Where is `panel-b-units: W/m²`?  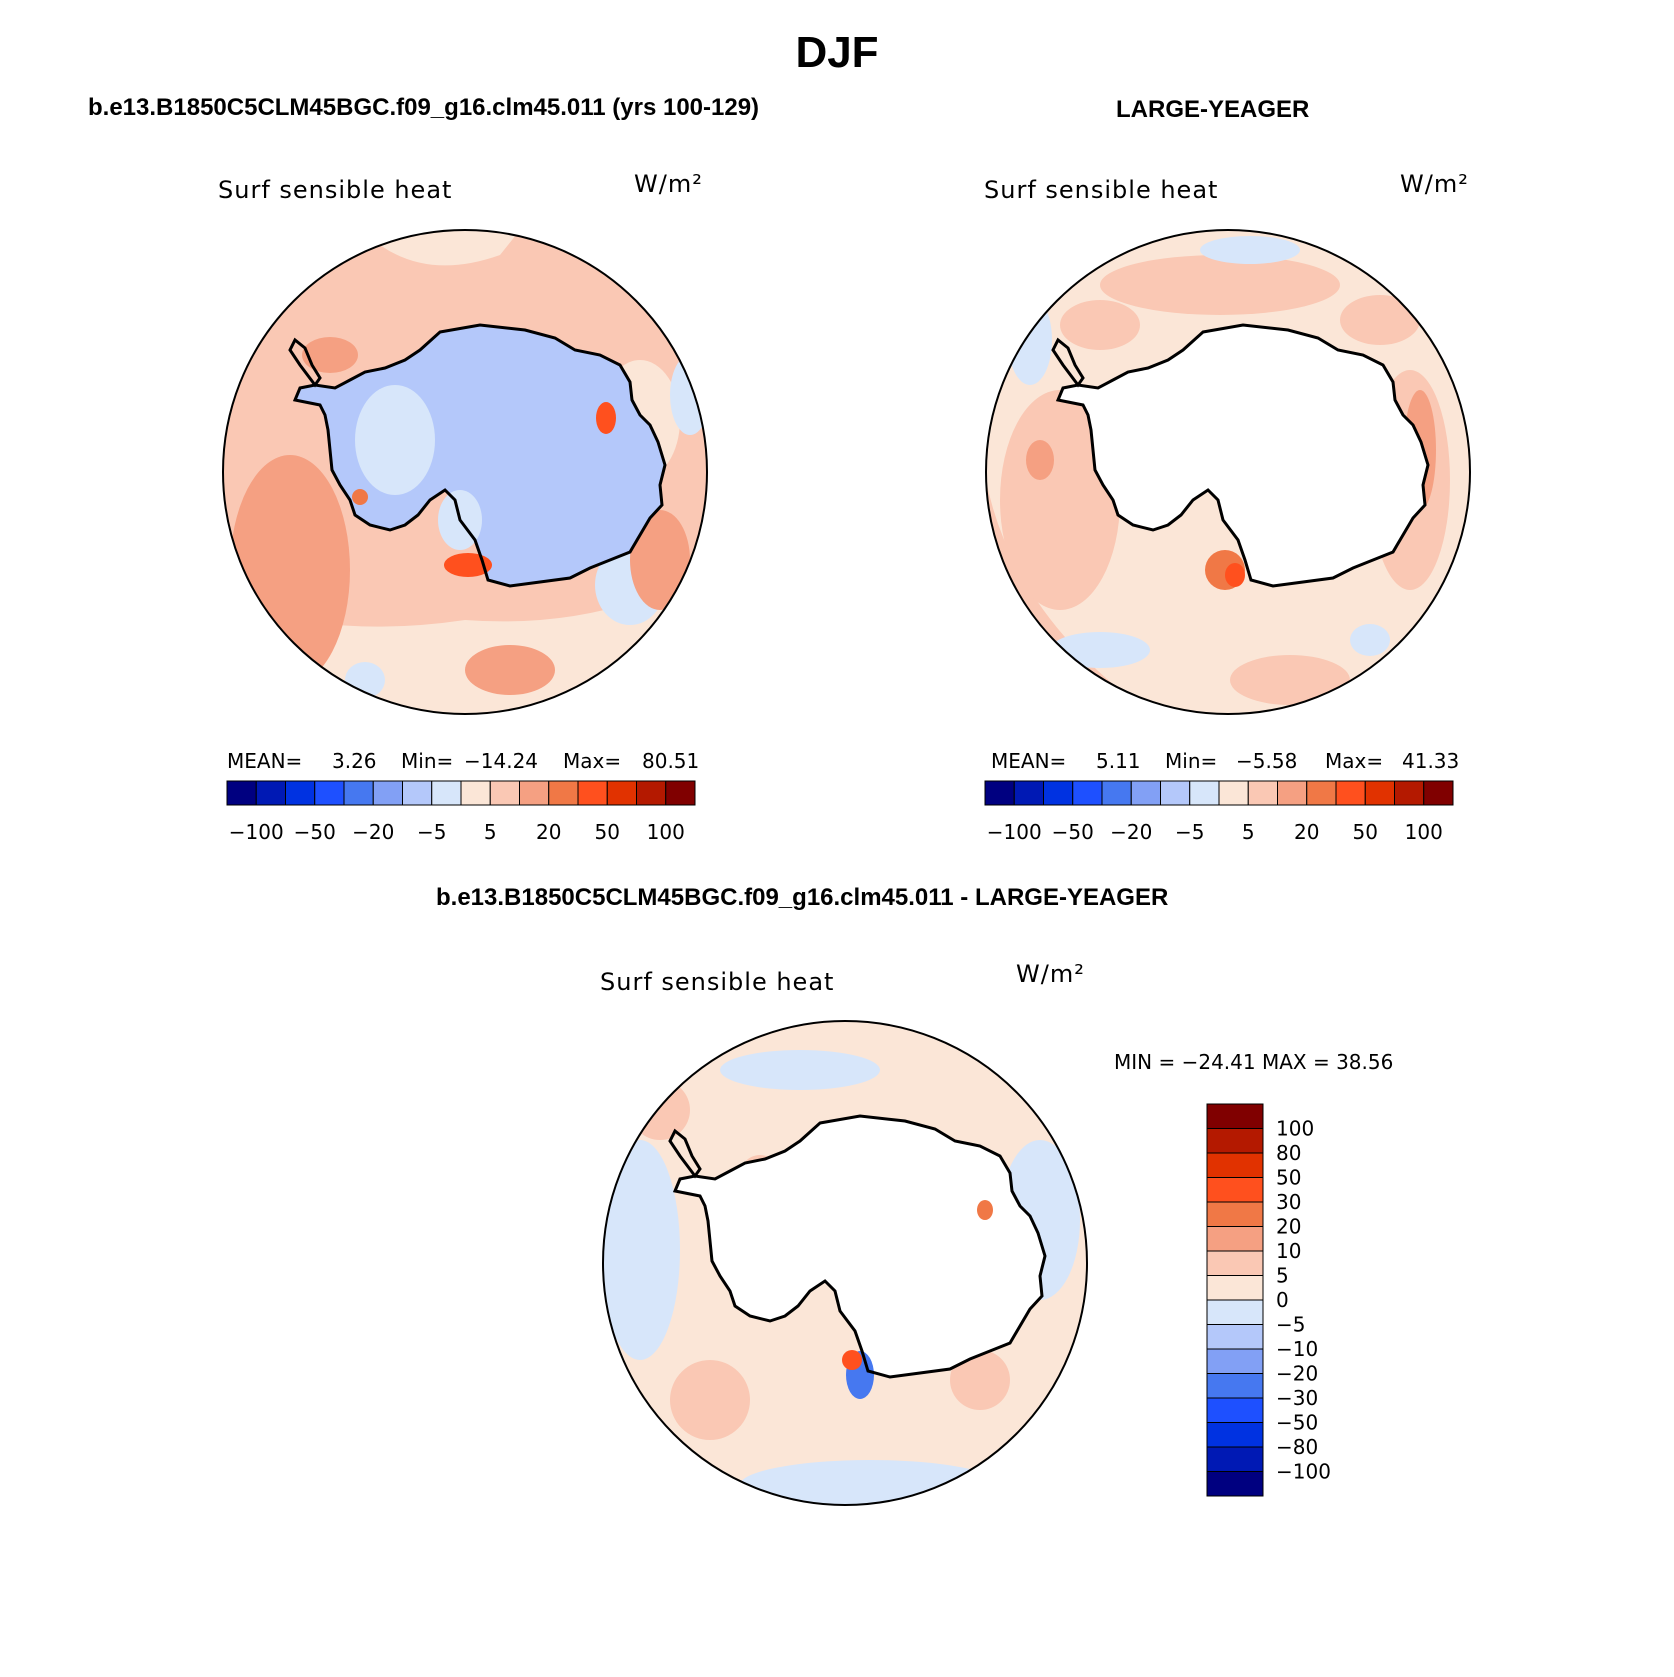
panel-b-units: W/m² is located at coordinates (1434, 184).